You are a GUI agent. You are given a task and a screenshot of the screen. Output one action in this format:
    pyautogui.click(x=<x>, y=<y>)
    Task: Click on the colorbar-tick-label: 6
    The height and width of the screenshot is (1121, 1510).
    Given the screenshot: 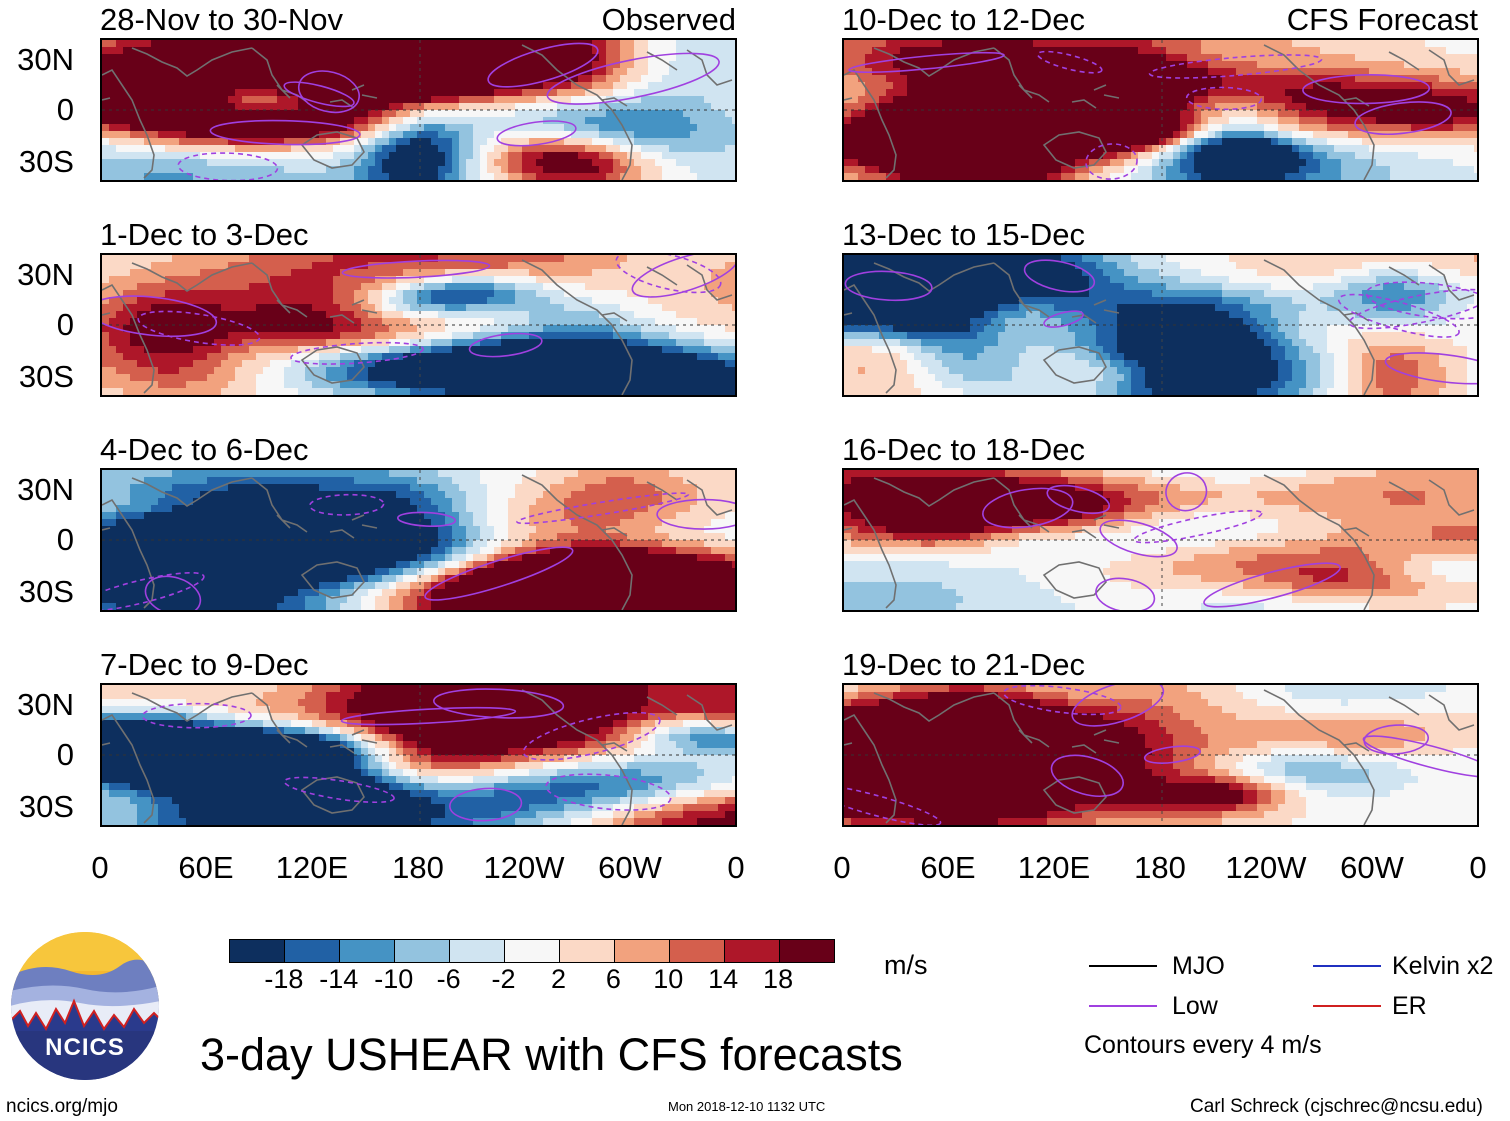 What is the action you would take?
    pyautogui.click(x=613, y=979)
    